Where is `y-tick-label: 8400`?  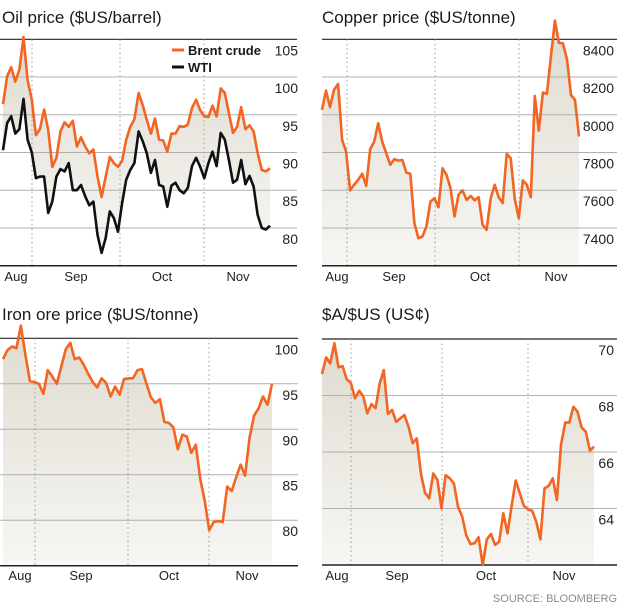 y-tick-label: 8400 is located at coordinates (598, 50).